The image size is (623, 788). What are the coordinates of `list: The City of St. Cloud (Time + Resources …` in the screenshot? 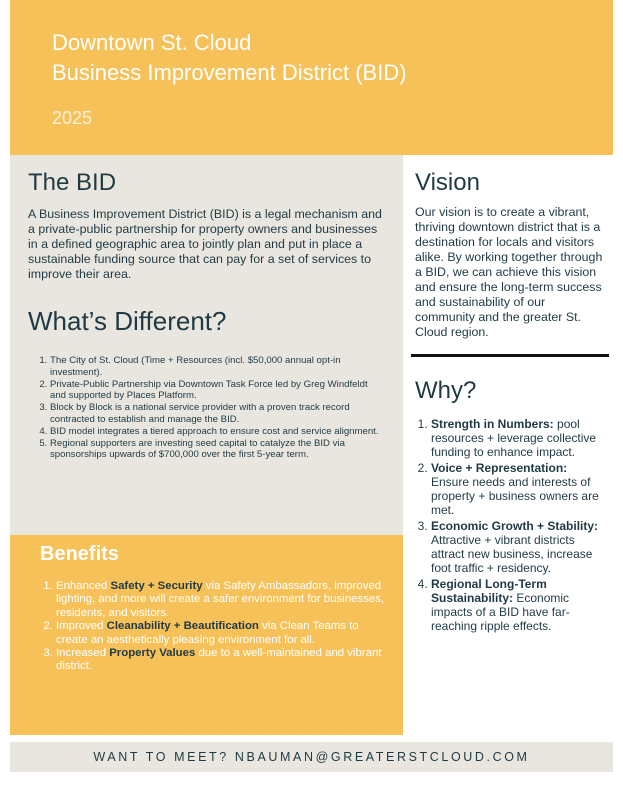 It's located at (206, 408).